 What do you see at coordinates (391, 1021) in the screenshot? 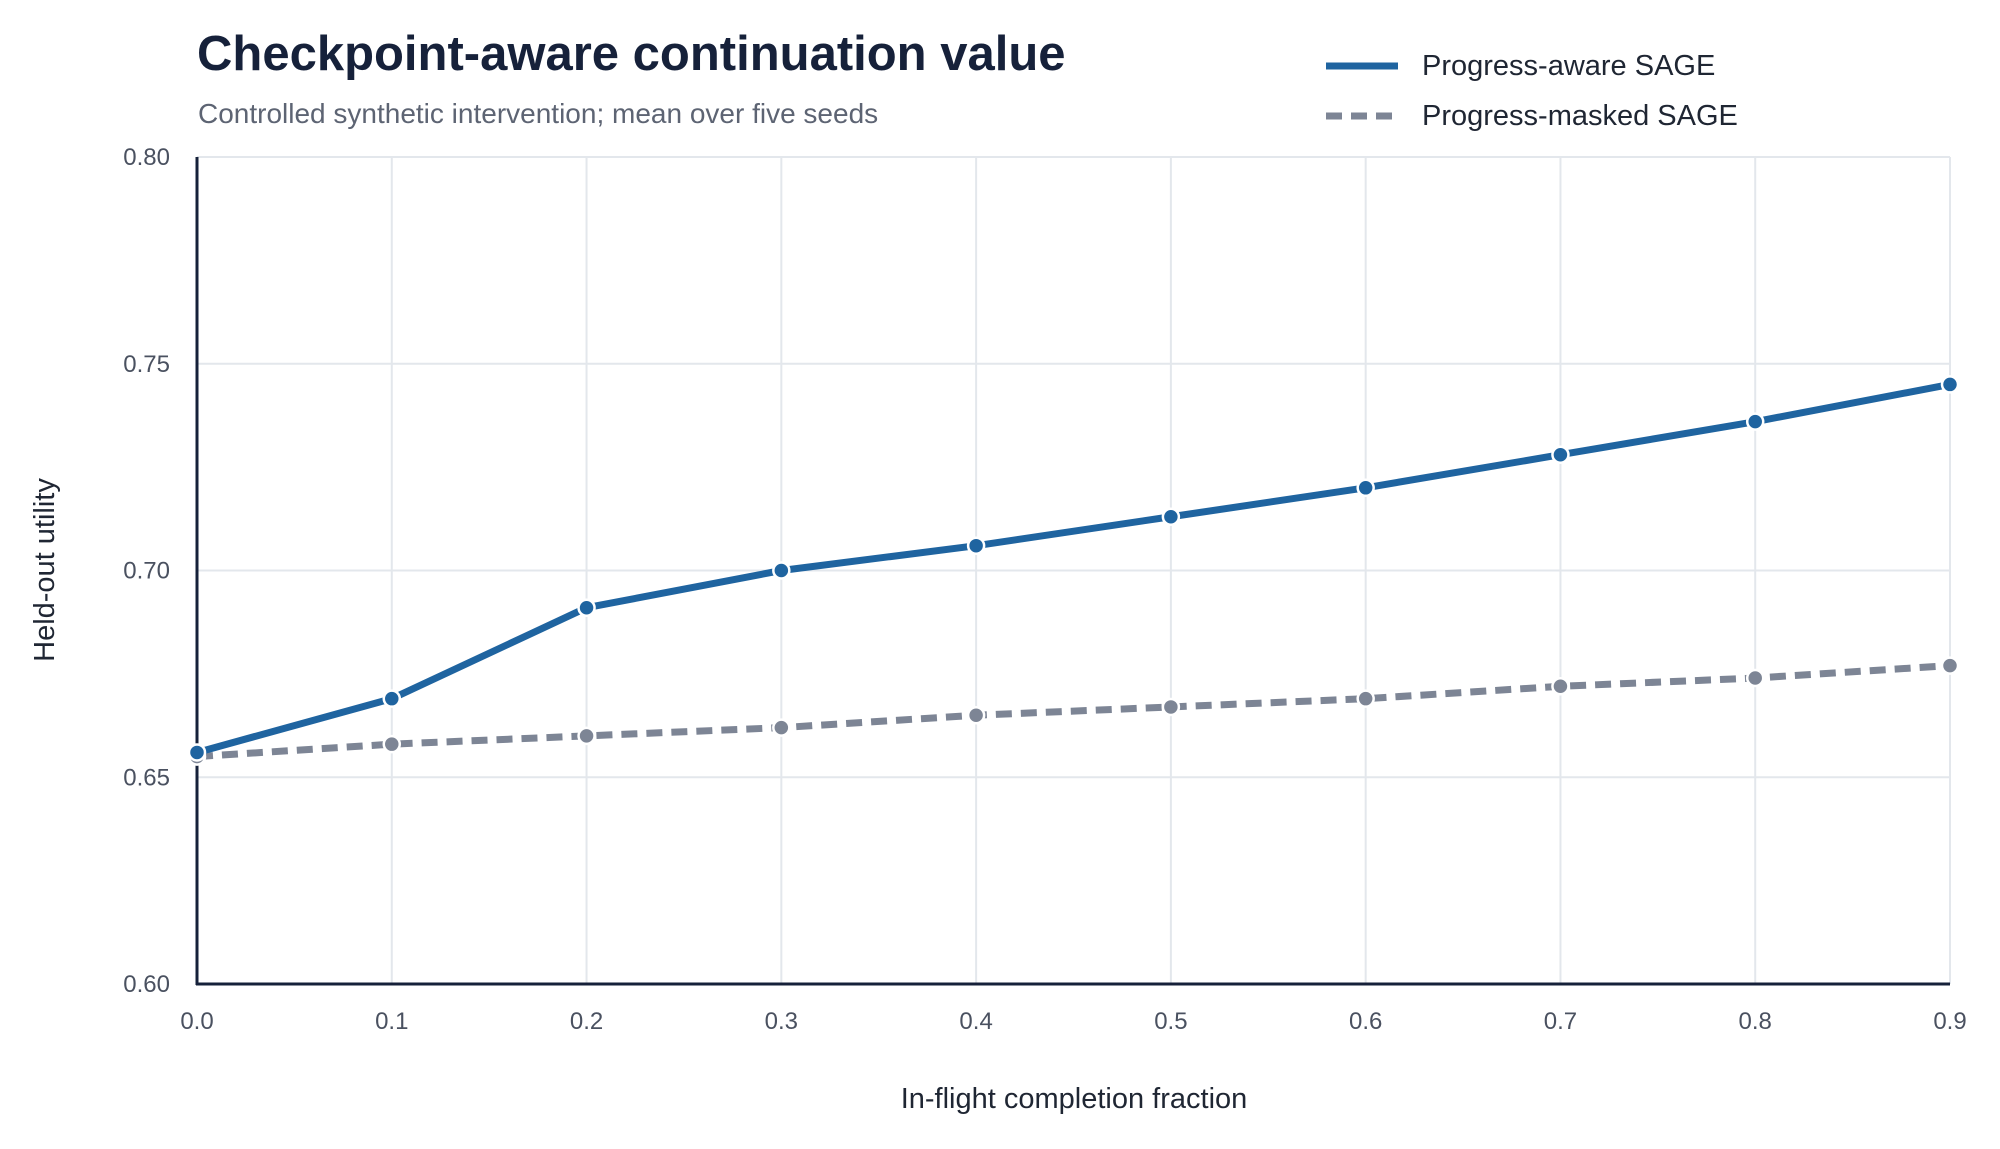
I see `x-tick-label: 0.1` at bounding box center [391, 1021].